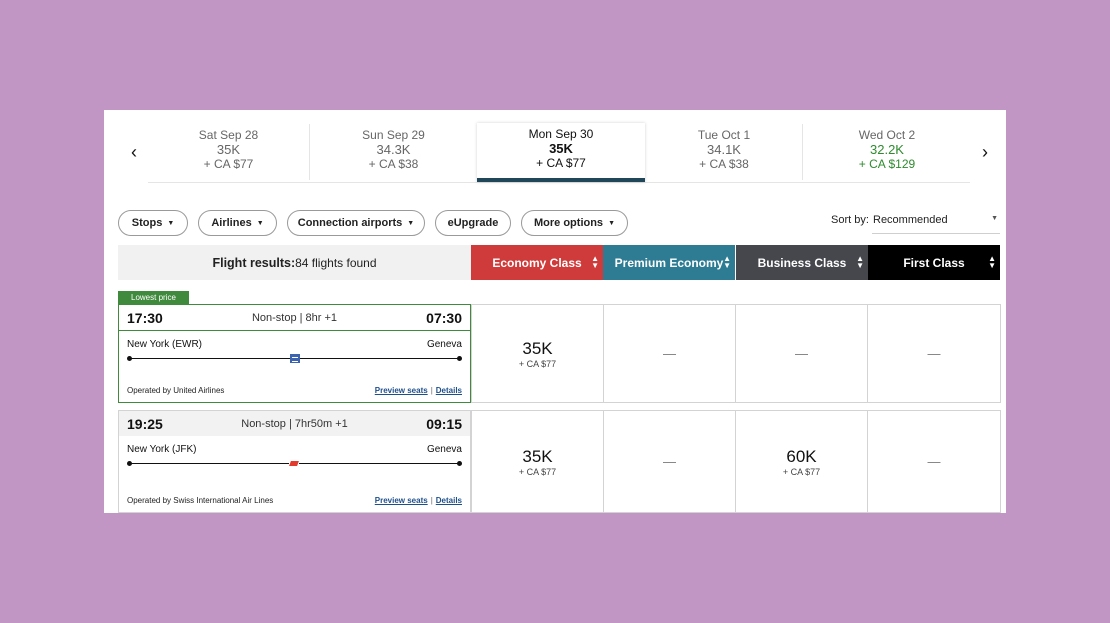 The image size is (1110, 623). What do you see at coordinates (887, 164) in the screenshot?
I see `date-tax: + CA $129` at bounding box center [887, 164].